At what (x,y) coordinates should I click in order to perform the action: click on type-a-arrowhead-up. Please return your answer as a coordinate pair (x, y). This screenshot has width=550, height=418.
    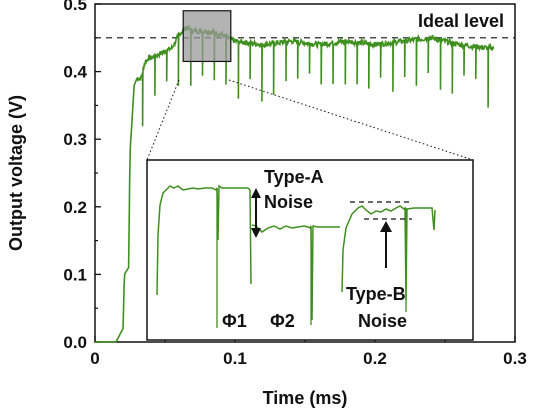
    Looking at the image, I should click on (256, 193).